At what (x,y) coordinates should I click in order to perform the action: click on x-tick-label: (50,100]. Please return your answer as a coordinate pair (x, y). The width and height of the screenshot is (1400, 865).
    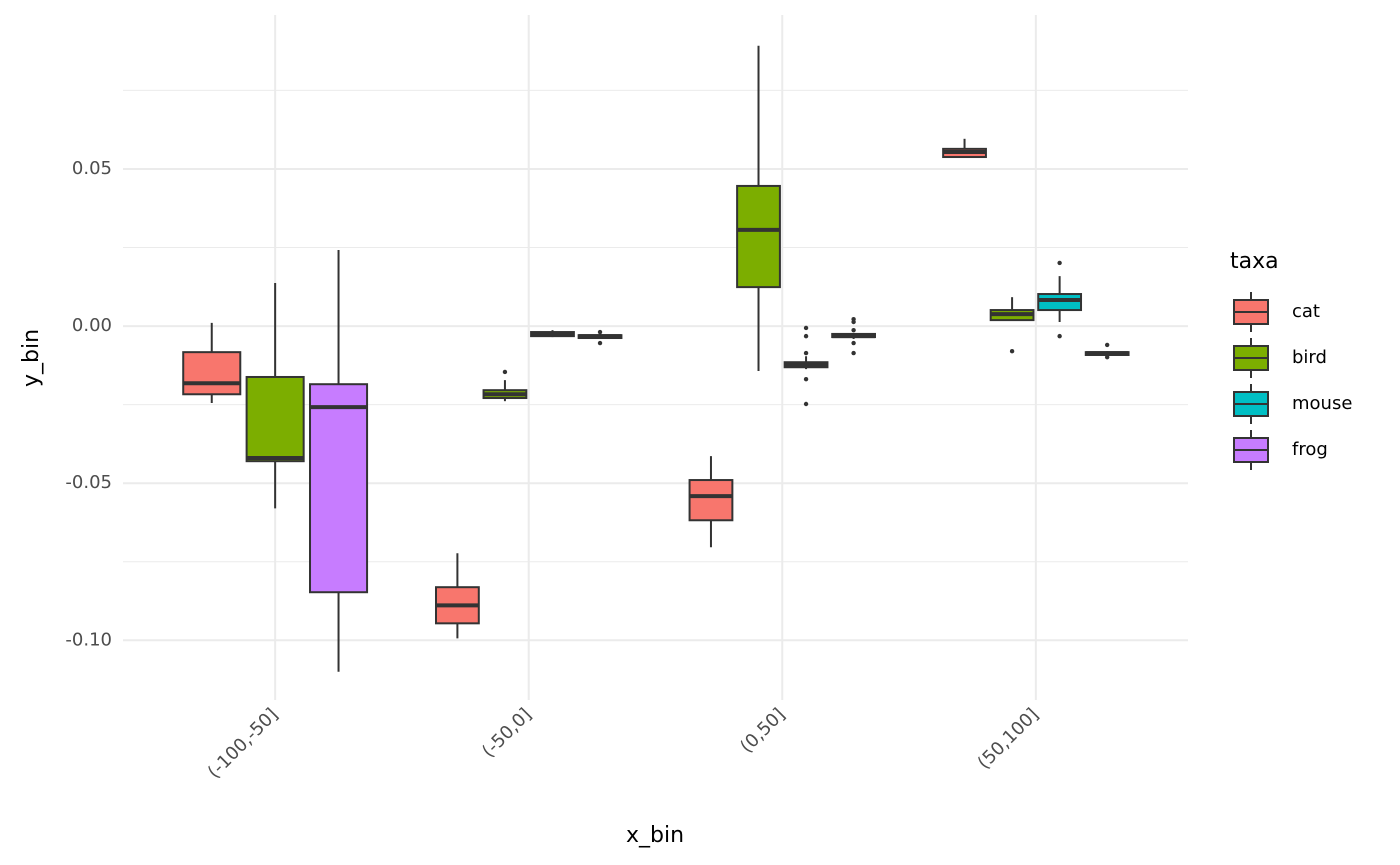
    Looking at the image, I should click on (1008, 738).